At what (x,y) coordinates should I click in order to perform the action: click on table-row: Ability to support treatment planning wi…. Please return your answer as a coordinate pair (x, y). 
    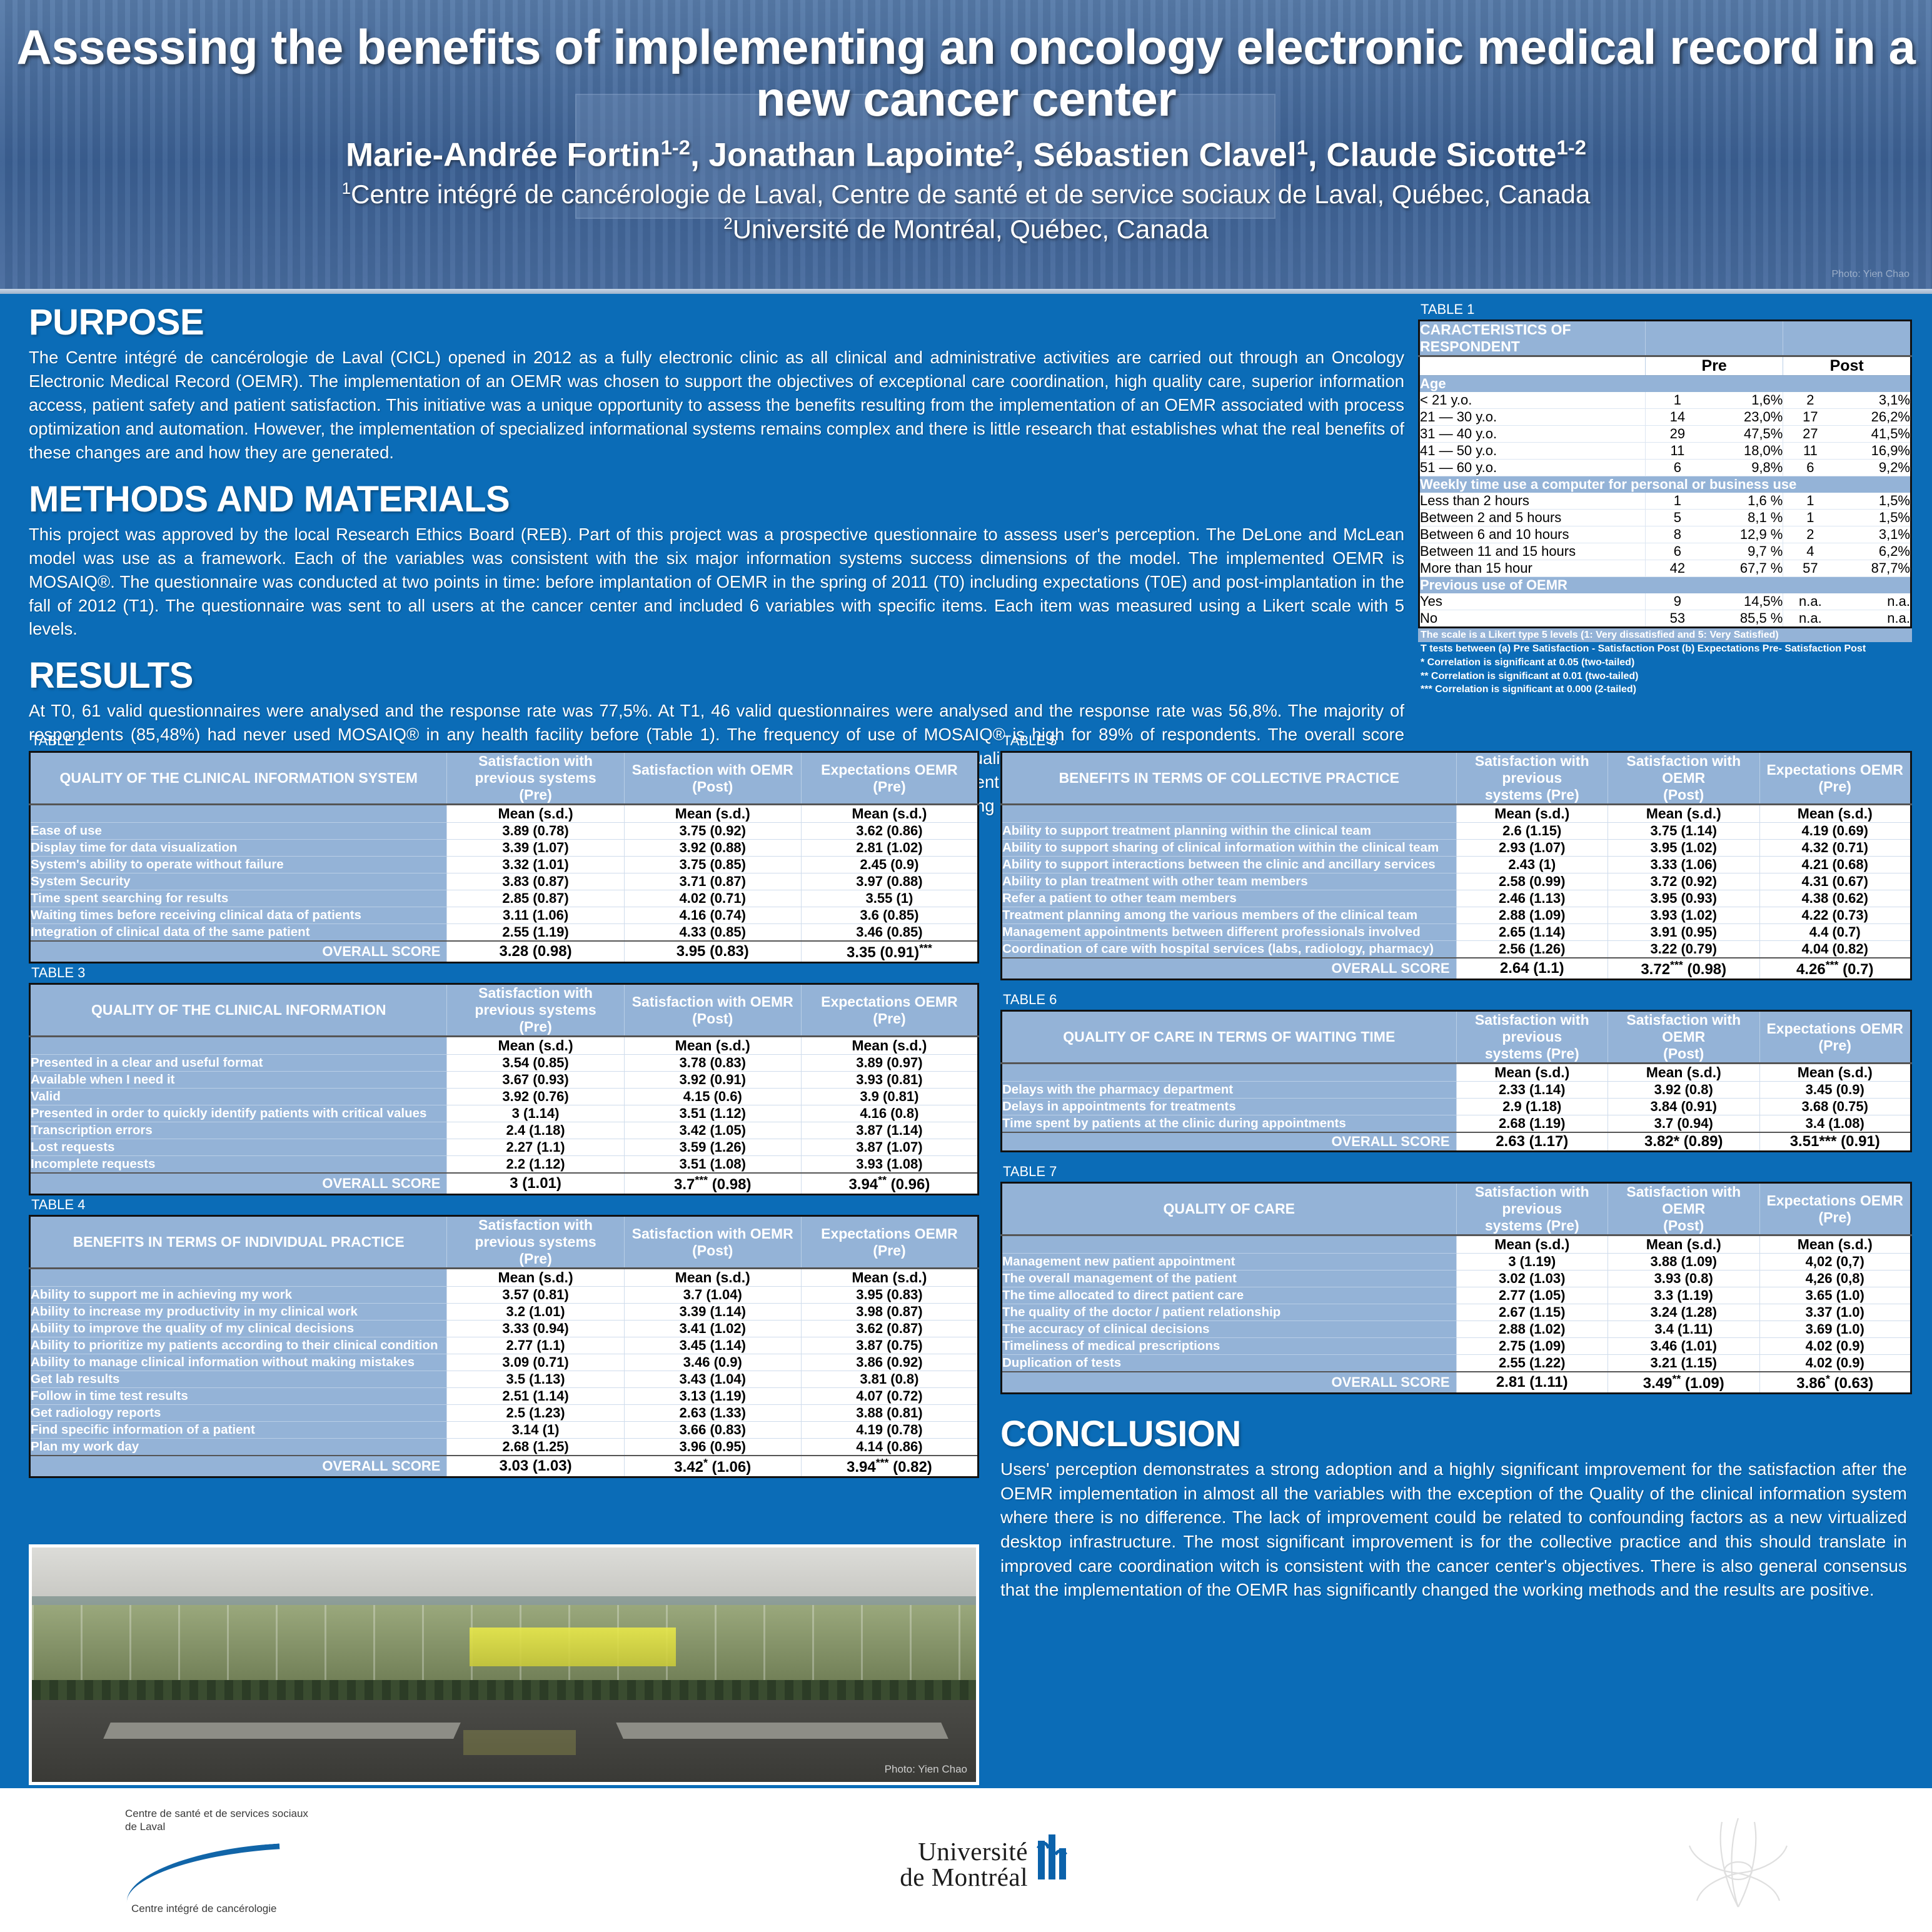
    Looking at the image, I should click on (1456, 831).